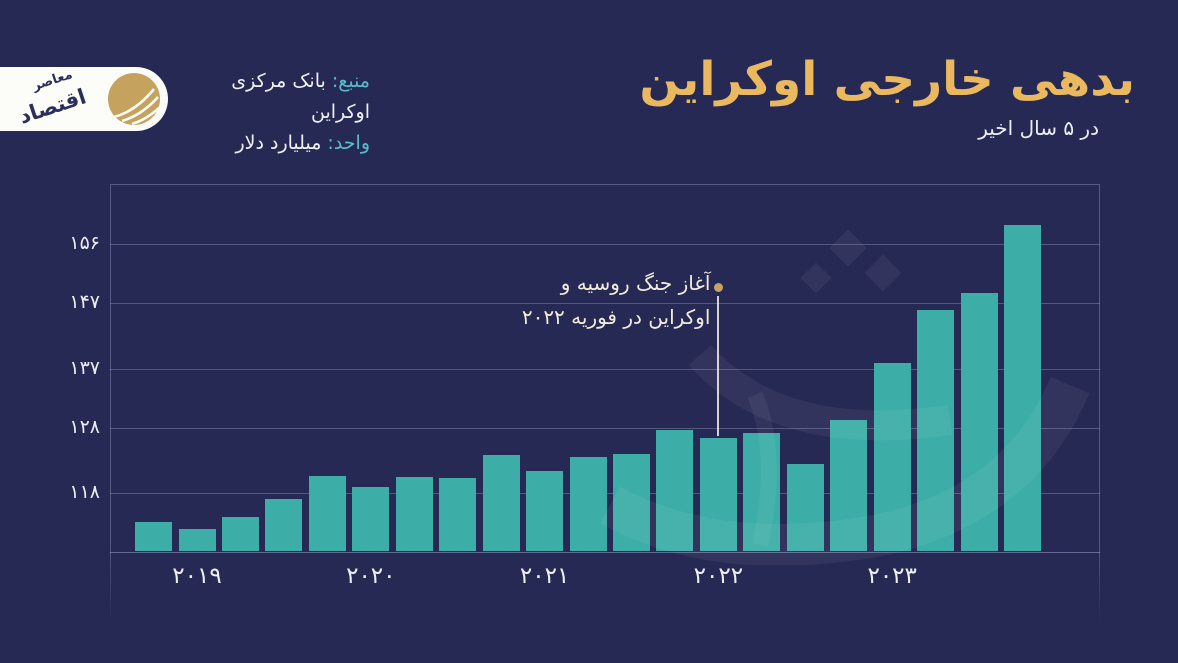 The image size is (1178, 663). I want to click on source-value: بانک مرکزی اوکراین, so click(300, 96).